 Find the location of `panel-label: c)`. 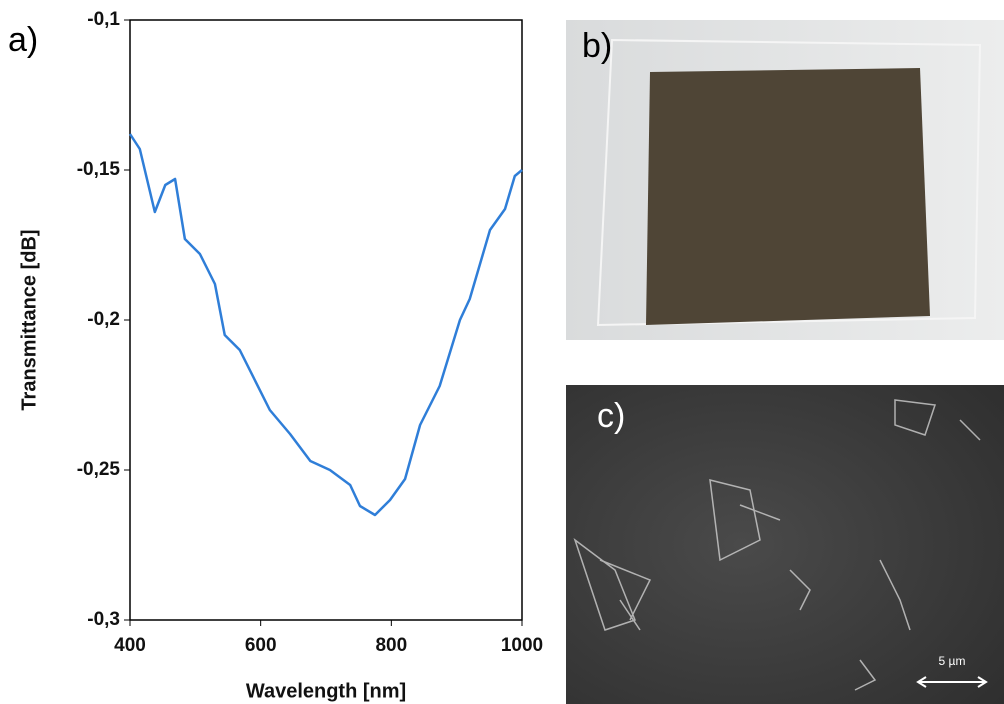

panel-label: c) is located at coordinates (611, 416).